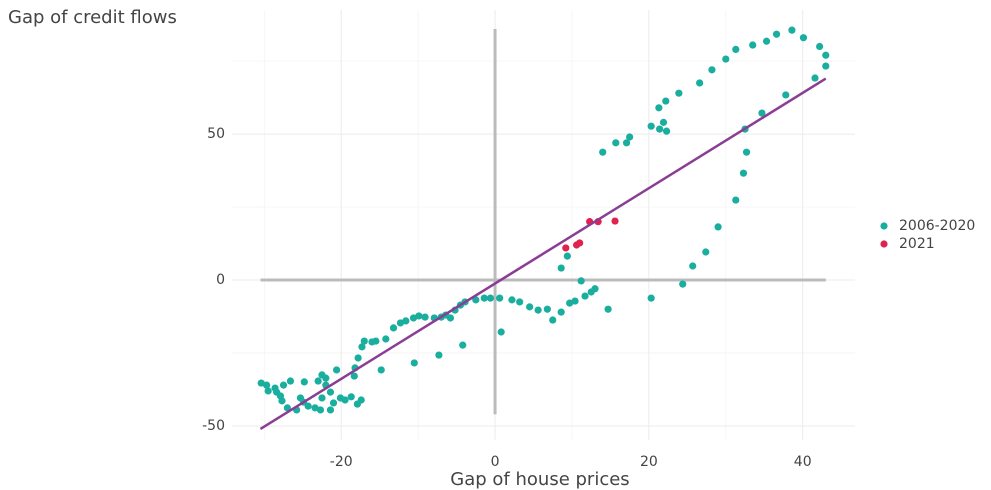  Describe the element at coordinates (495, 462) in the screenshot. I see `x-tick-label: 0` at that location.